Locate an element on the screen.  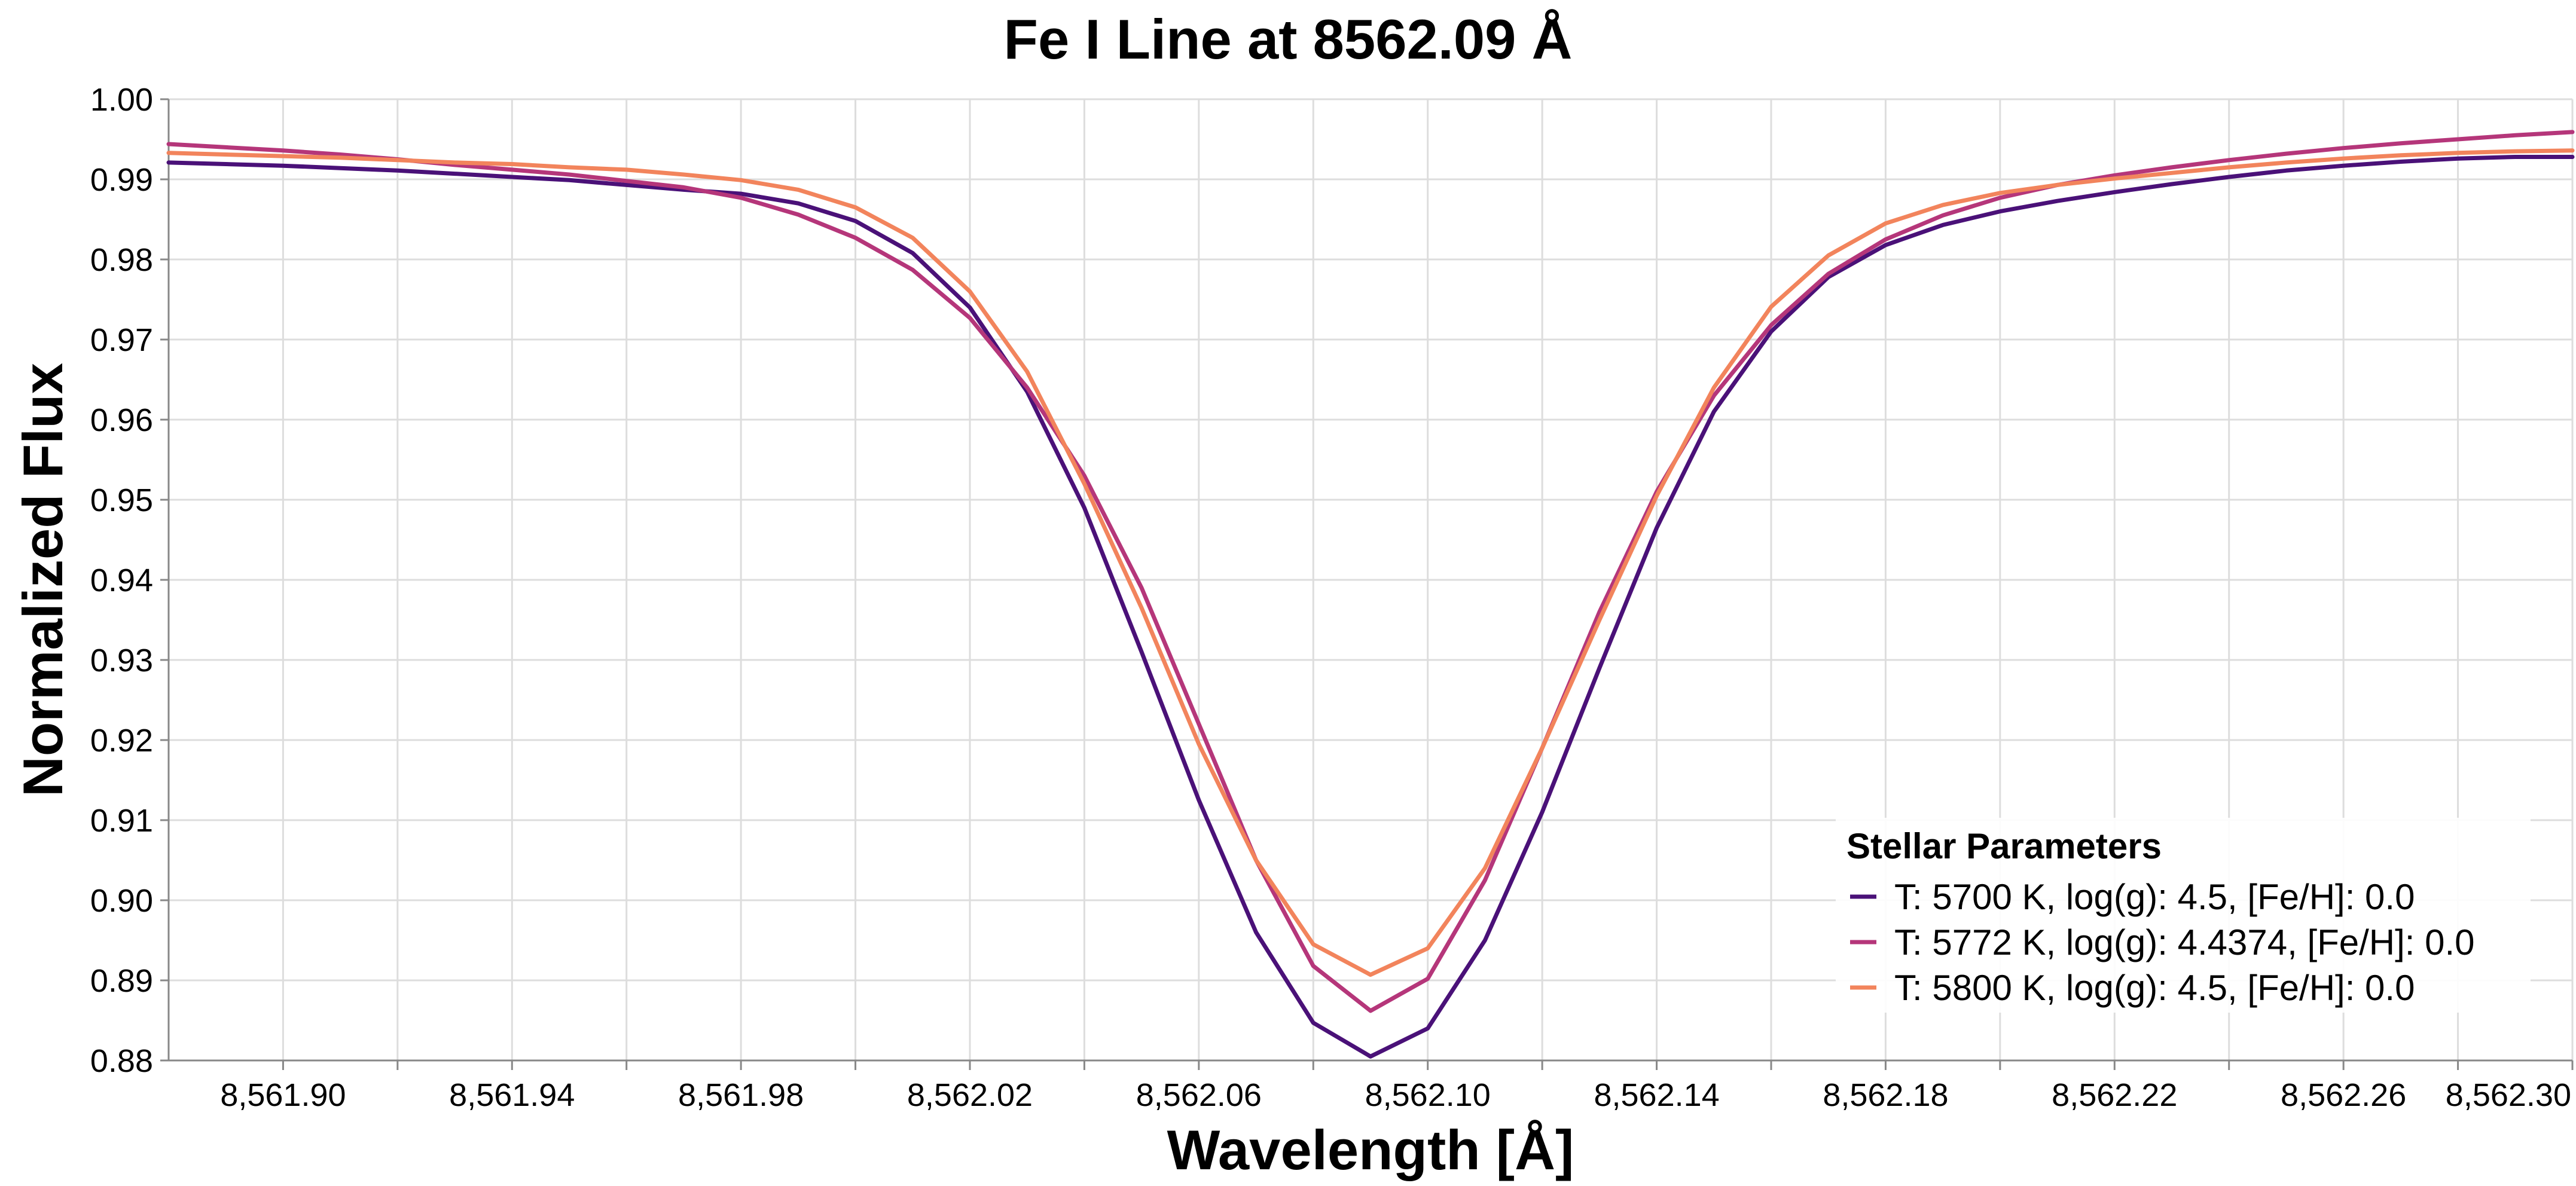
y-tick-label: 0.95 is located at coordinates (121, 500).